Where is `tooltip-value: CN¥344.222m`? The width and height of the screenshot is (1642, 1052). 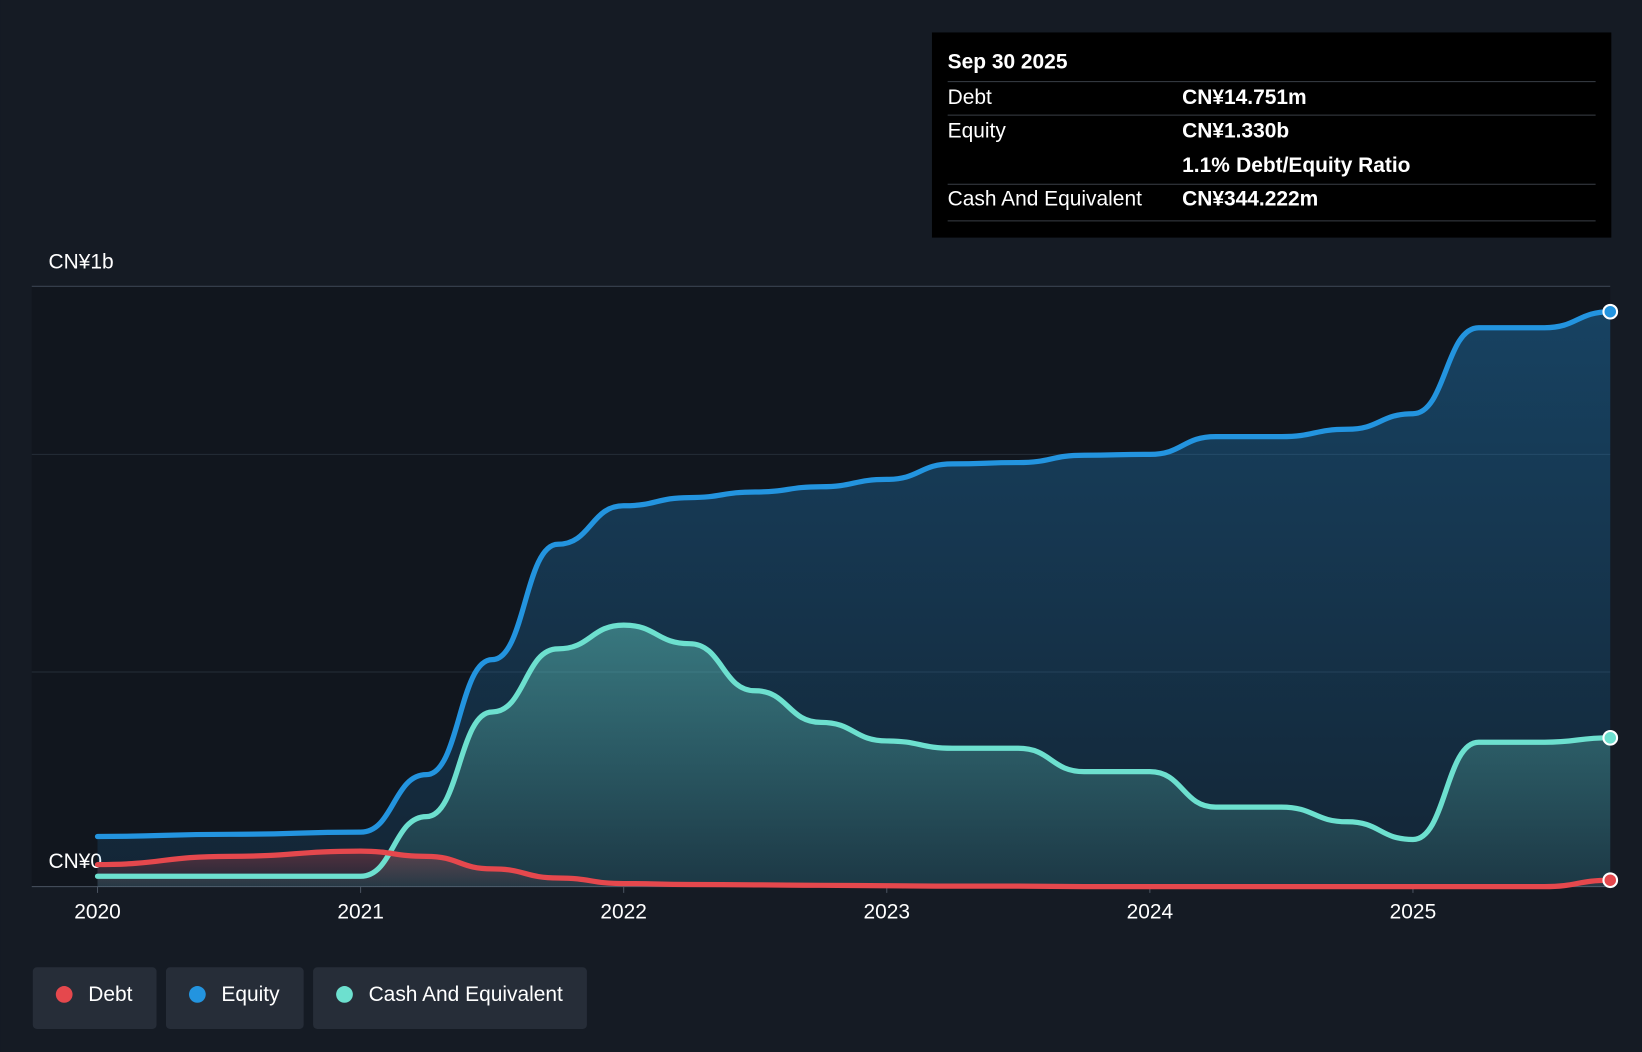 tooltip-value: CN¥344.222m is located at coordinates (1250, 198).